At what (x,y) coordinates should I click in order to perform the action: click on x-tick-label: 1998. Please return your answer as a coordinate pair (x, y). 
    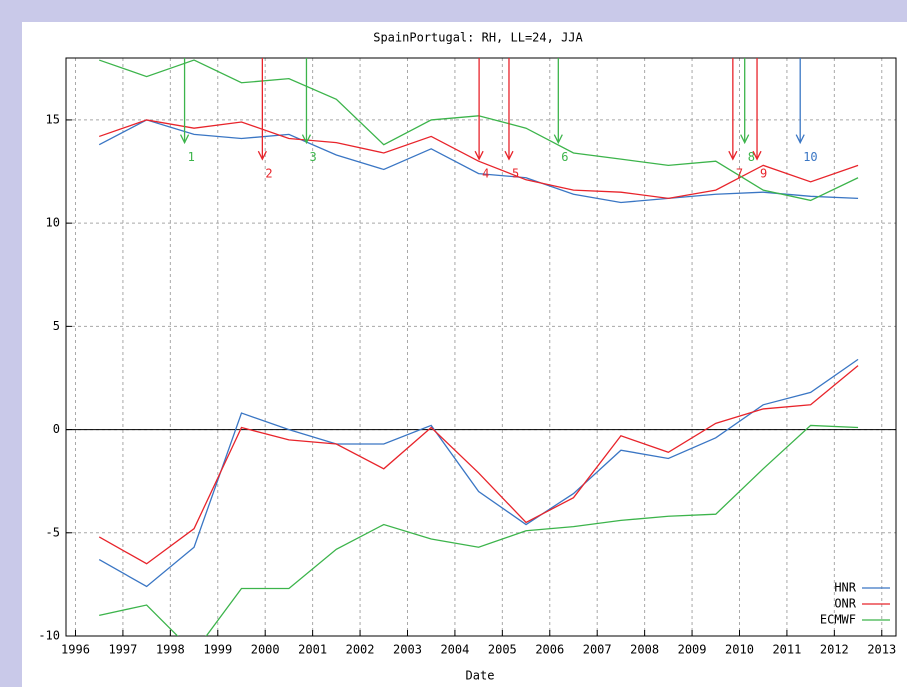
    Looking at the image, I should click on (170, 650).